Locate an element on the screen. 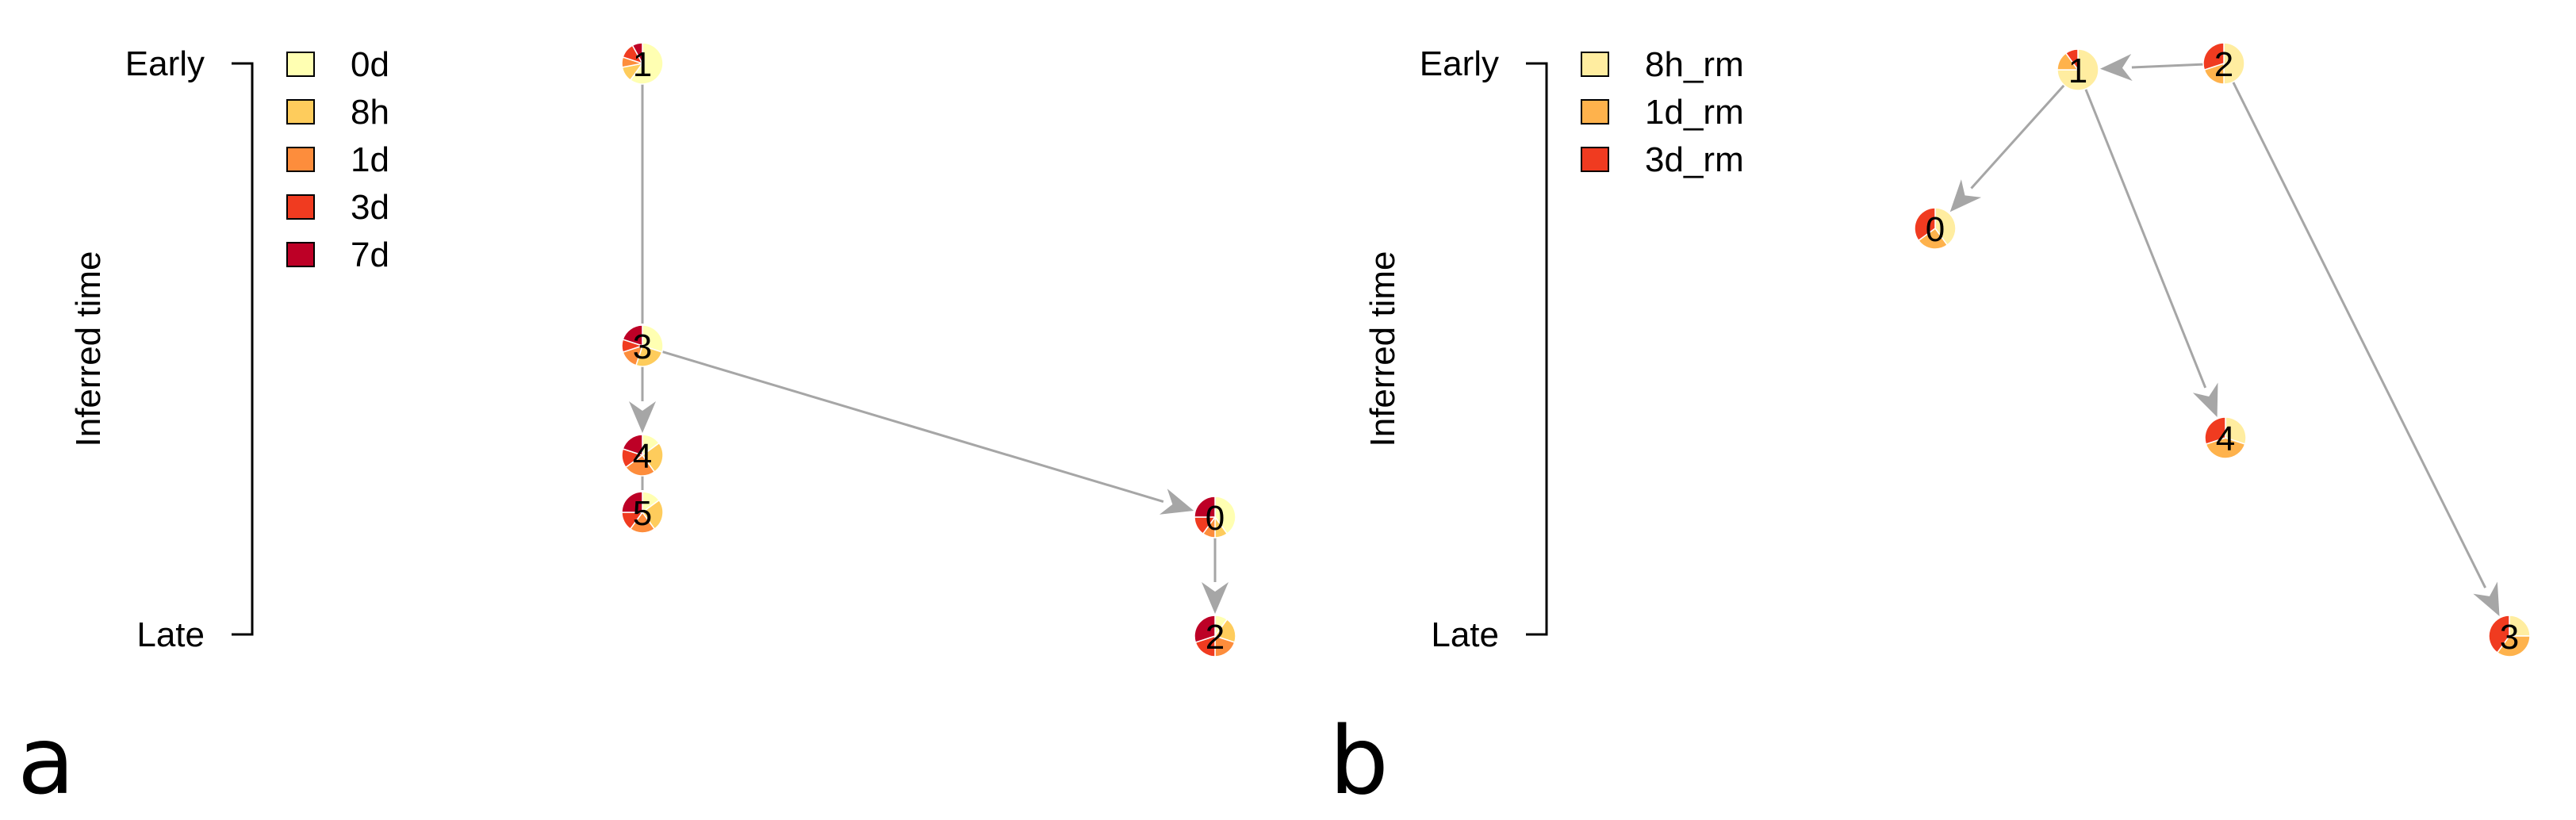 This screenshot has width=2576, height=820. legend-label-8h: 8h is located at coordinates (370, 113).